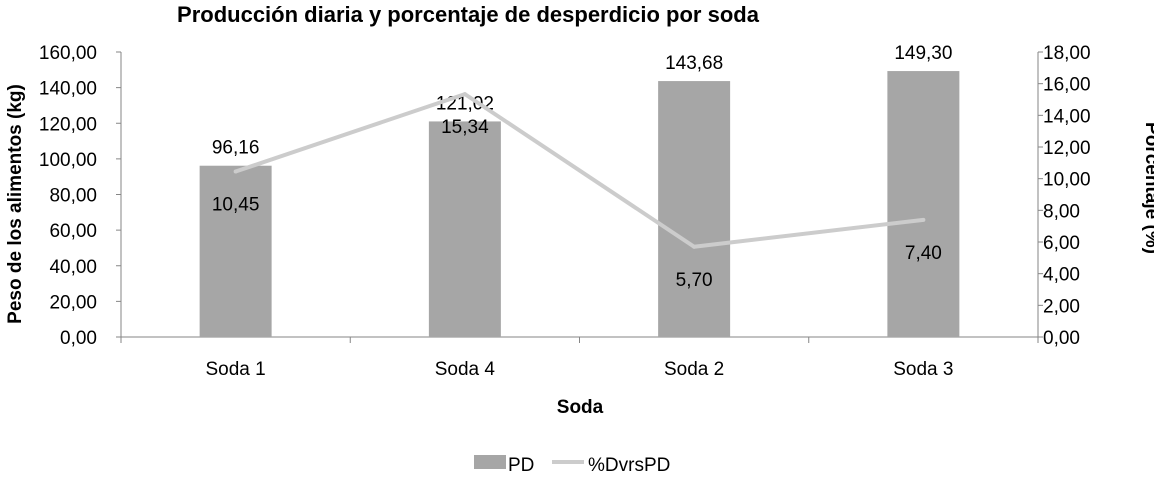  What do you see at coordinates (465, 369) in the screenshot?
I see `x-tick-label: Soda 4` at bounding box center [465, 369].